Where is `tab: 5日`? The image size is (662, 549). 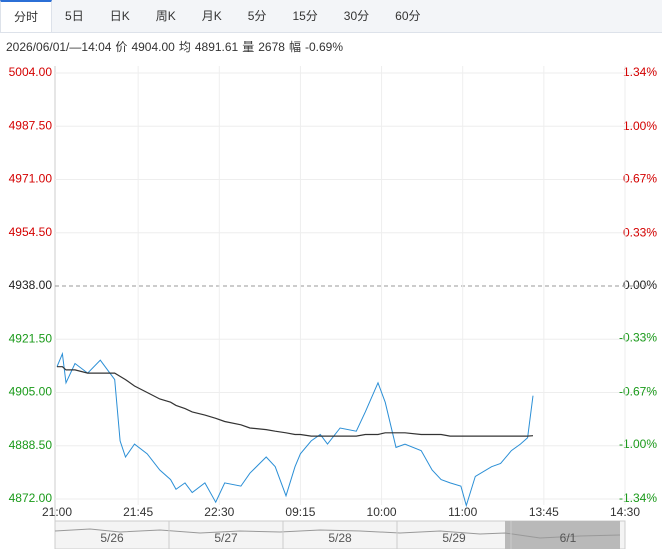 tab: 5日 is located at coordinates (74, 16).